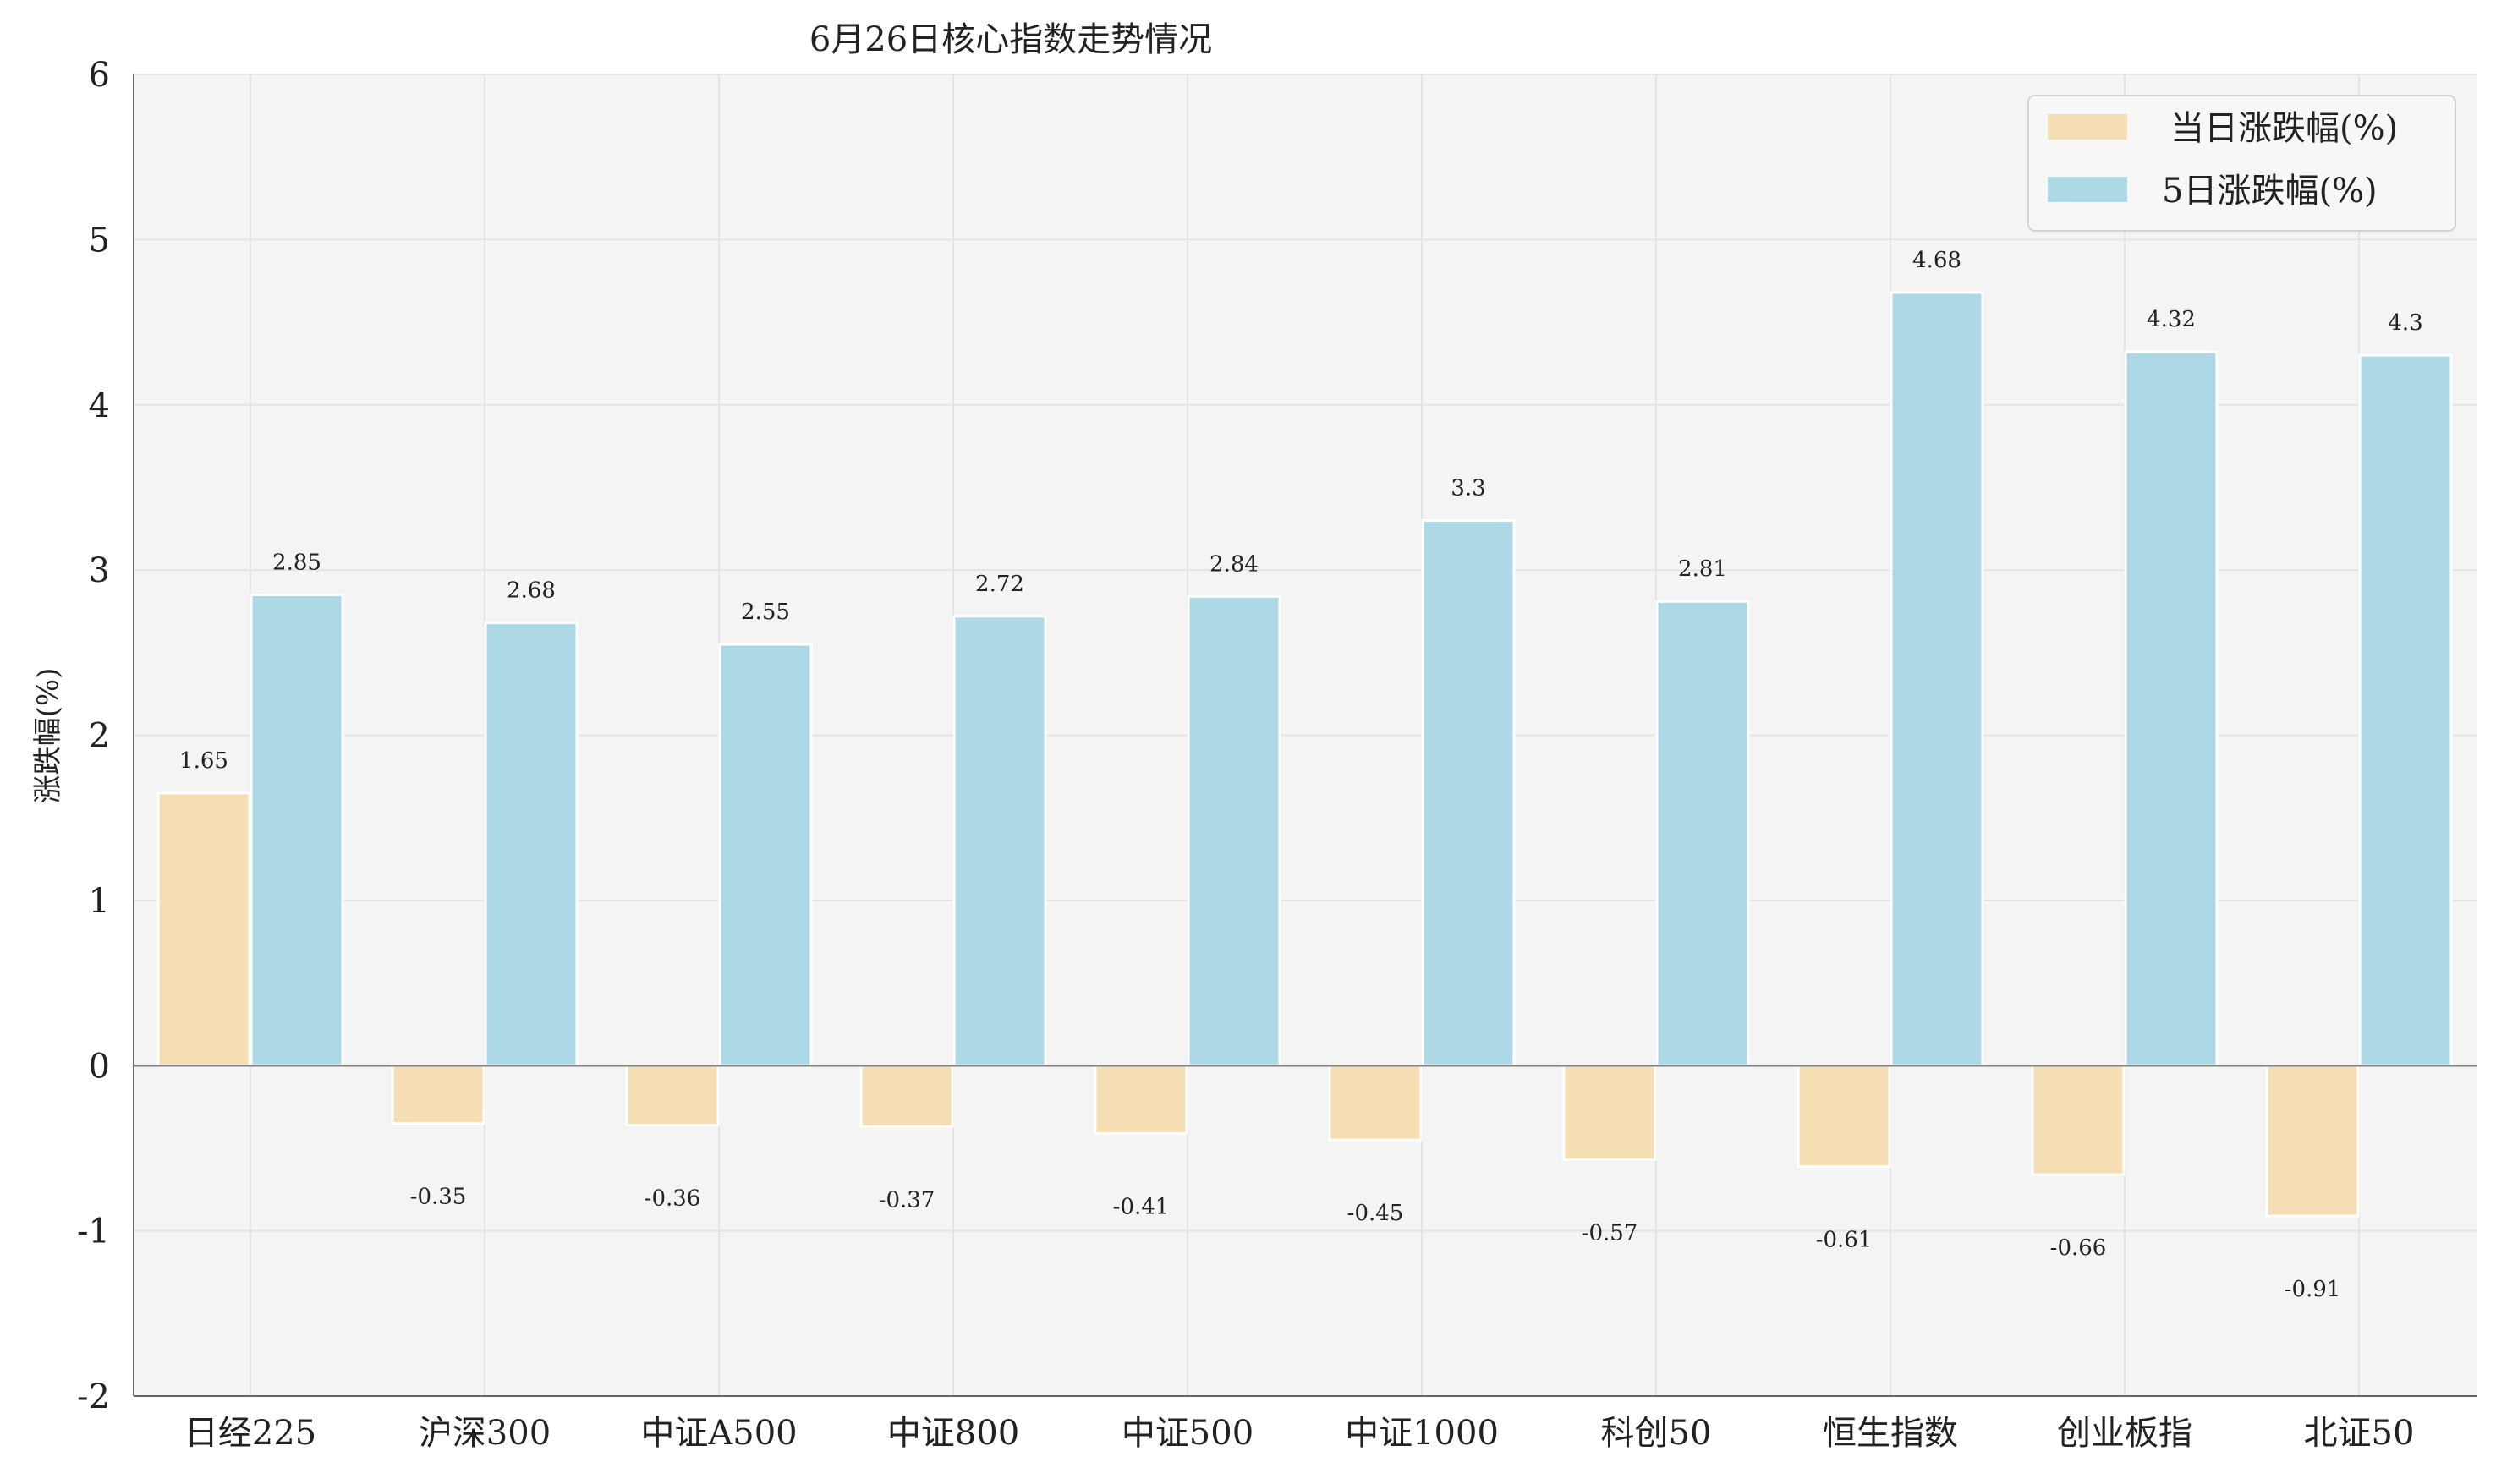  What do you see at coordinates (296, 562) in the screenshot?
I see `data-label: 2.85` at bounding box center [296, 562].